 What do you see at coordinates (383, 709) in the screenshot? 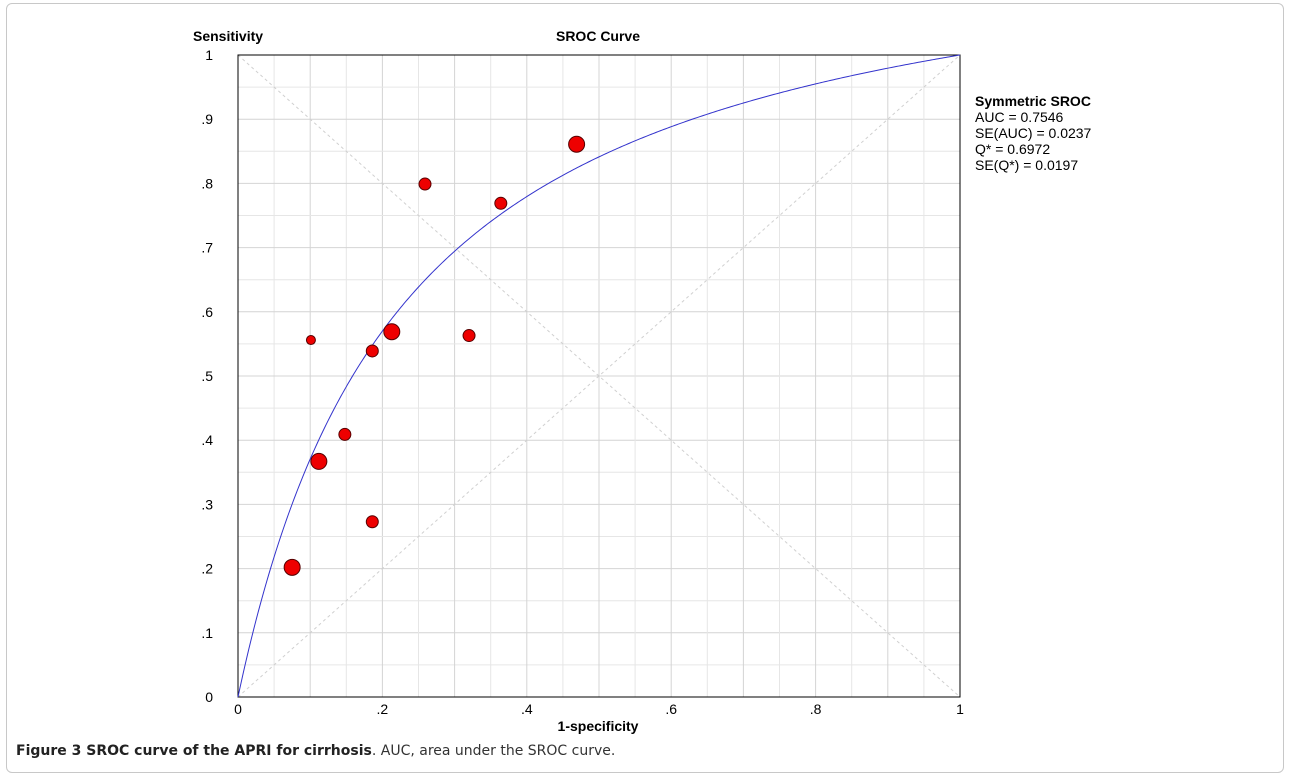
I see `x-tick-label: .2` at bounding box center [383, 709].